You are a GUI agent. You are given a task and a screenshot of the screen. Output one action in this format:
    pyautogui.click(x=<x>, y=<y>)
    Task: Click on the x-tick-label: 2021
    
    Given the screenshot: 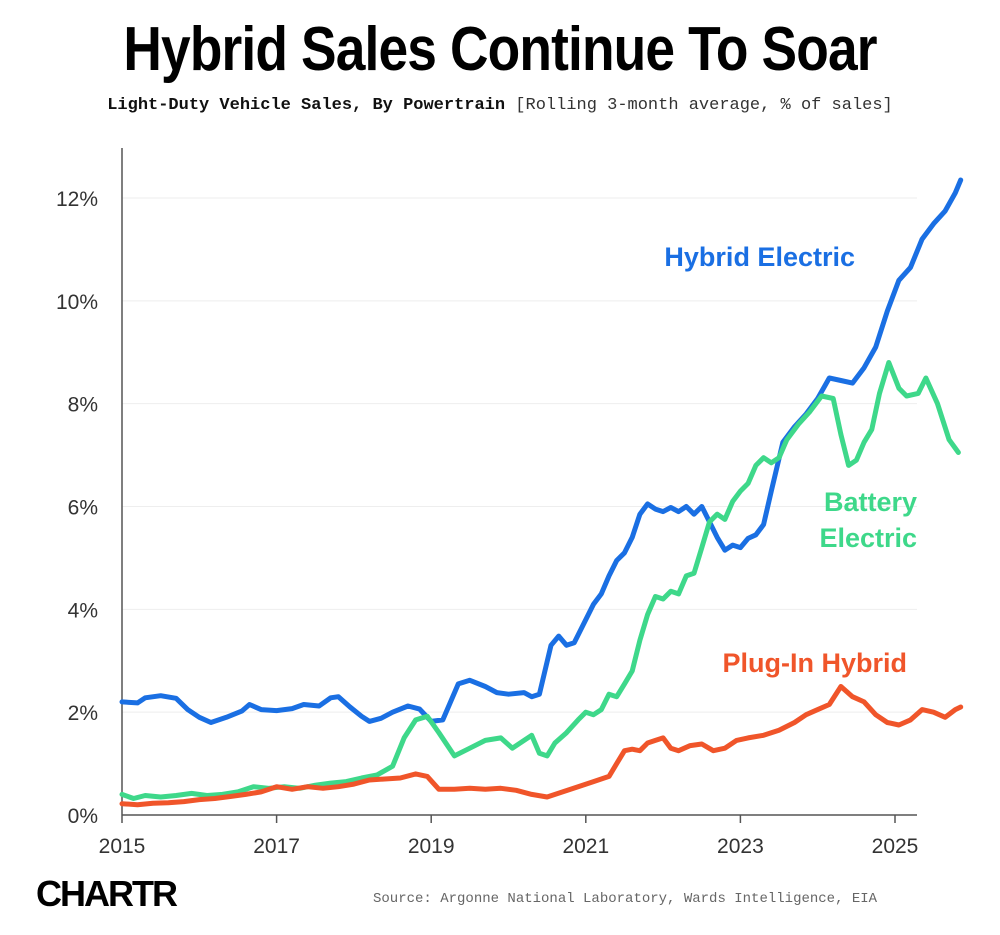 What is the action you would take?
    pyautogui.click(x=585, y=846)
    